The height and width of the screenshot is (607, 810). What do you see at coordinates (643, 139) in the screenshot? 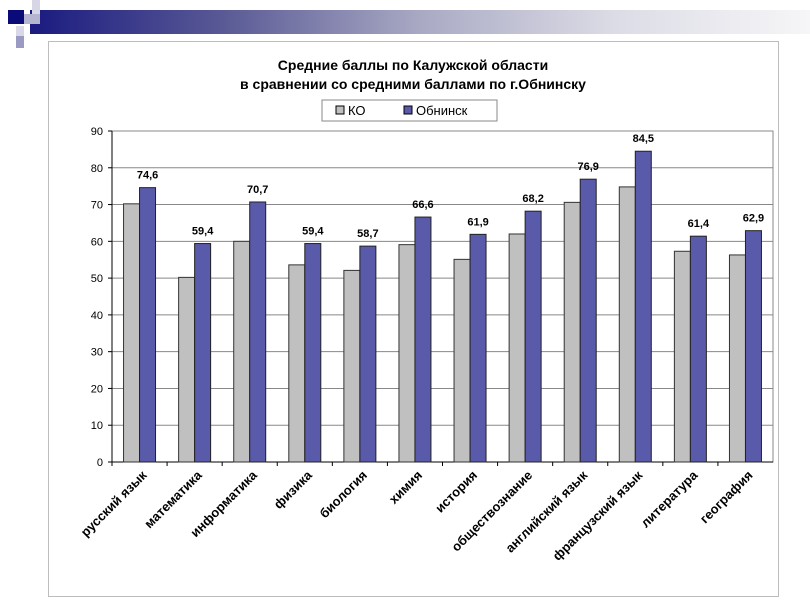
I see `data-label-obninsk: 84,5` at bounding box center [643, 139].